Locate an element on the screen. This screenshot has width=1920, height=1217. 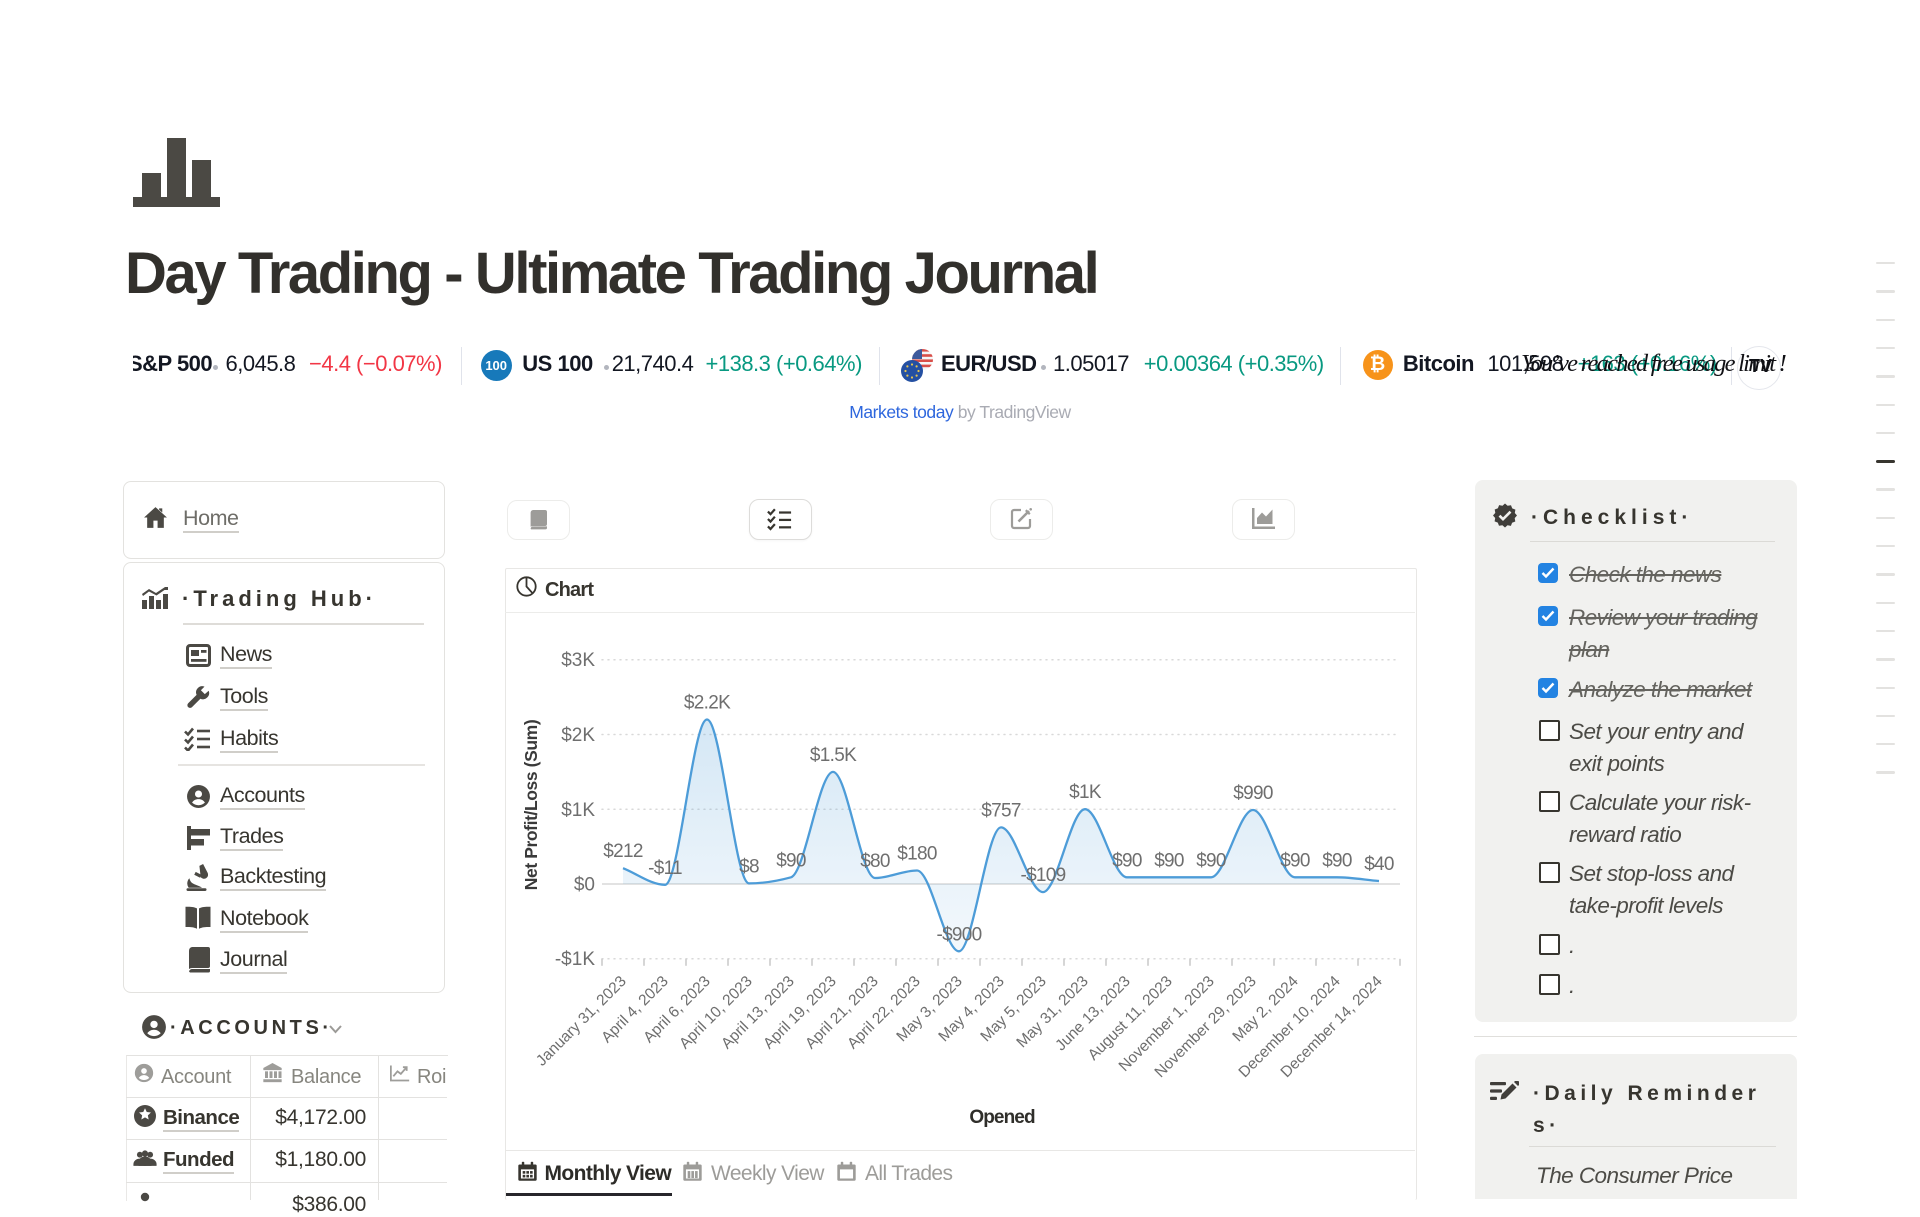
svg-text: $2.2K is located at coordinates (707, 703).